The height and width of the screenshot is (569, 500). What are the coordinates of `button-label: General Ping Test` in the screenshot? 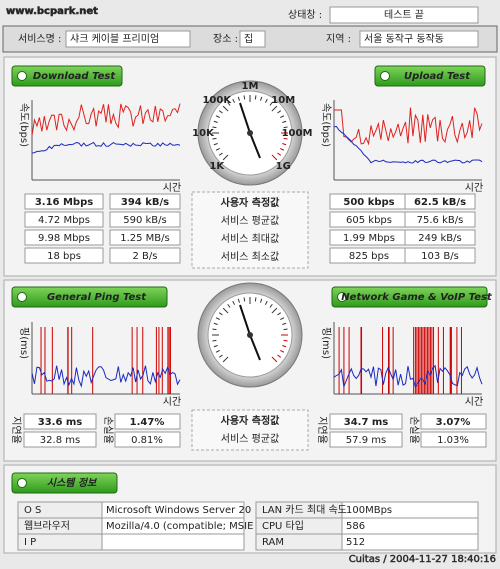 It's located at (97, 297).